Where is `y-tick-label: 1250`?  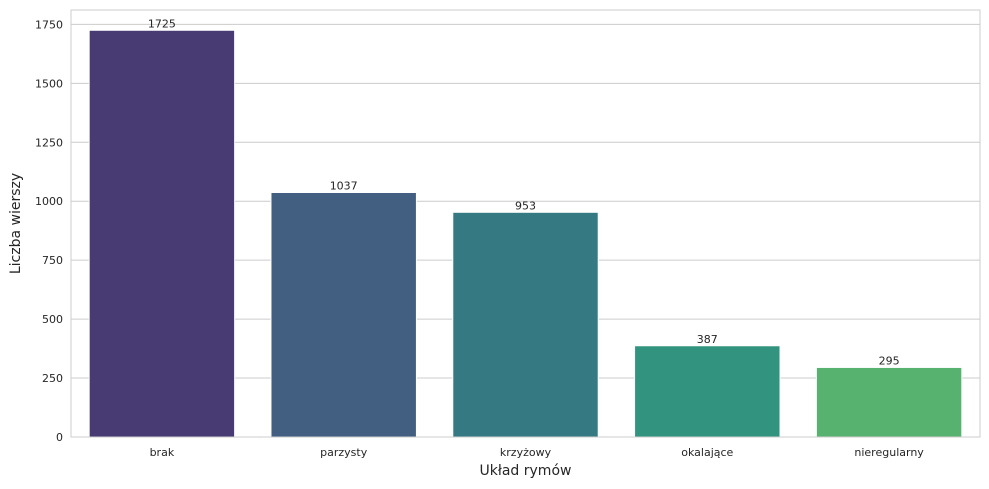 y-tick-label: 1250 is located at coordinates (49, 142).